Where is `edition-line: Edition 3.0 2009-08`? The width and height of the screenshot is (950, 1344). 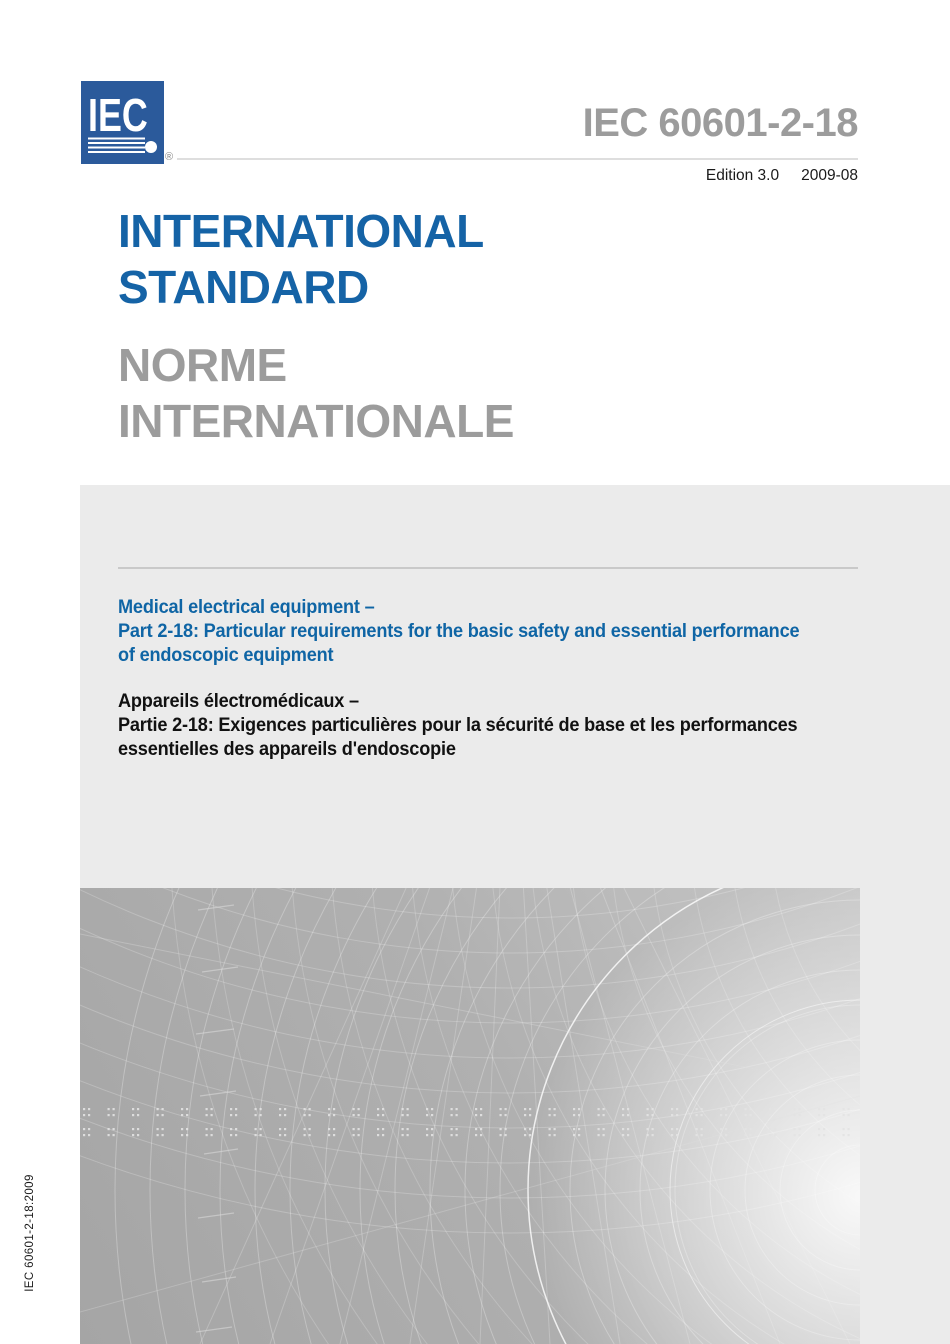
edition-line: Edition 3.0 2009-08 is located at coordinates (658, 176).